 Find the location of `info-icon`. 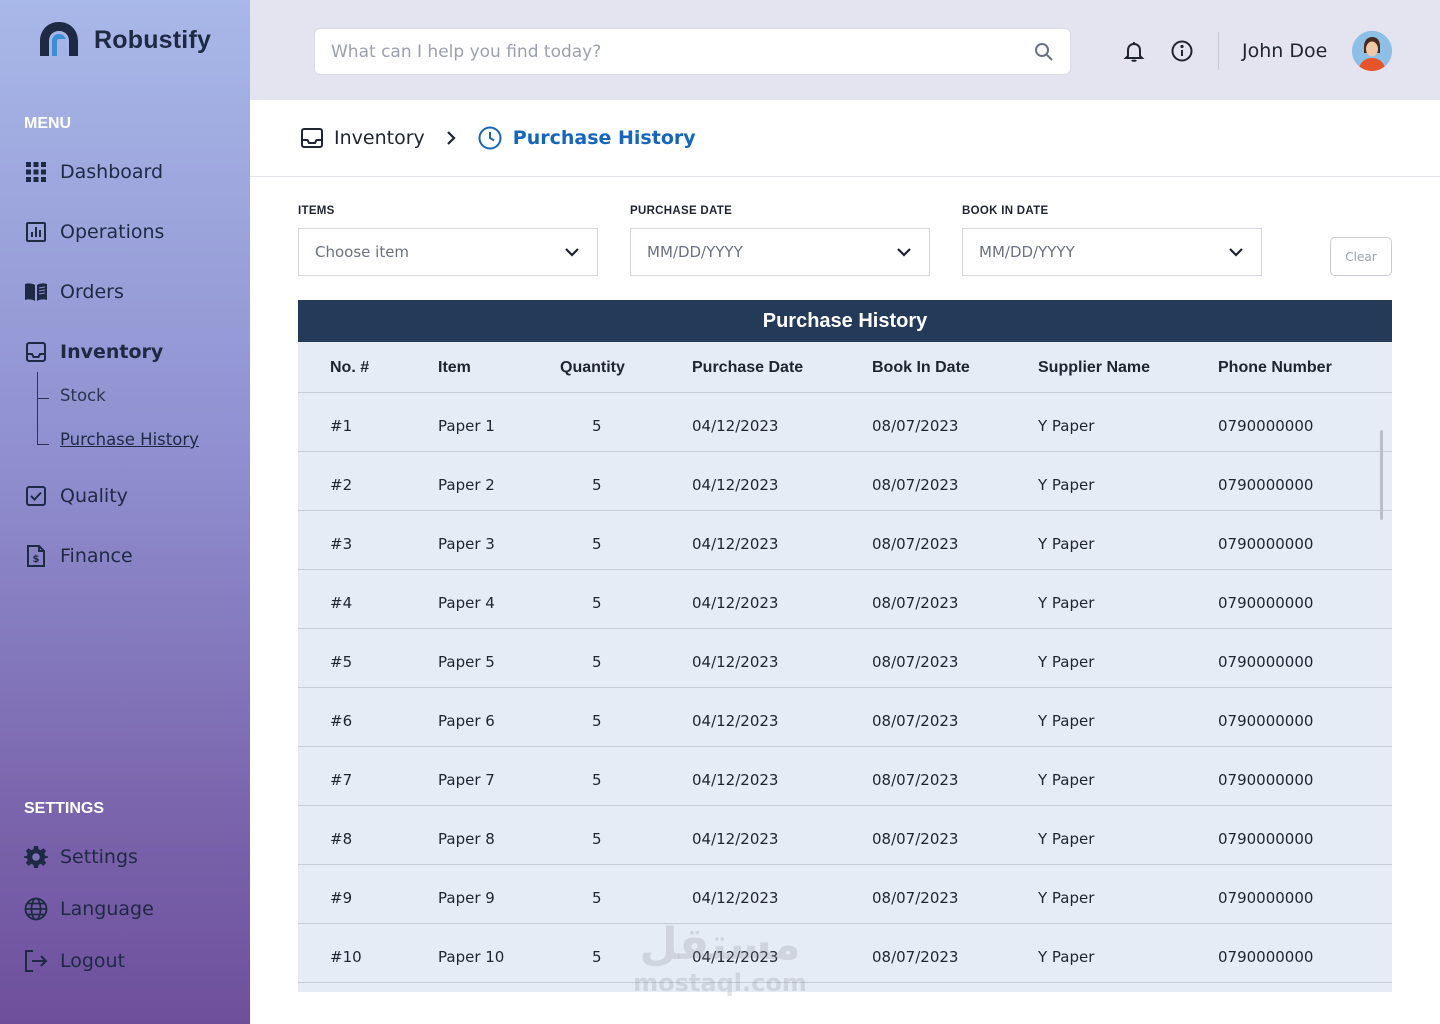

info-icon is located at coordinates (1182, 51).